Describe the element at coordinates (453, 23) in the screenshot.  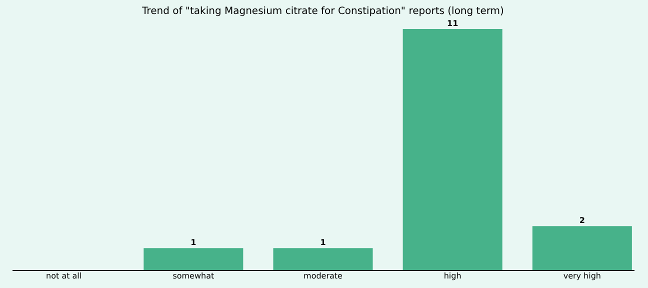
I see `data-label: 11` at that location.